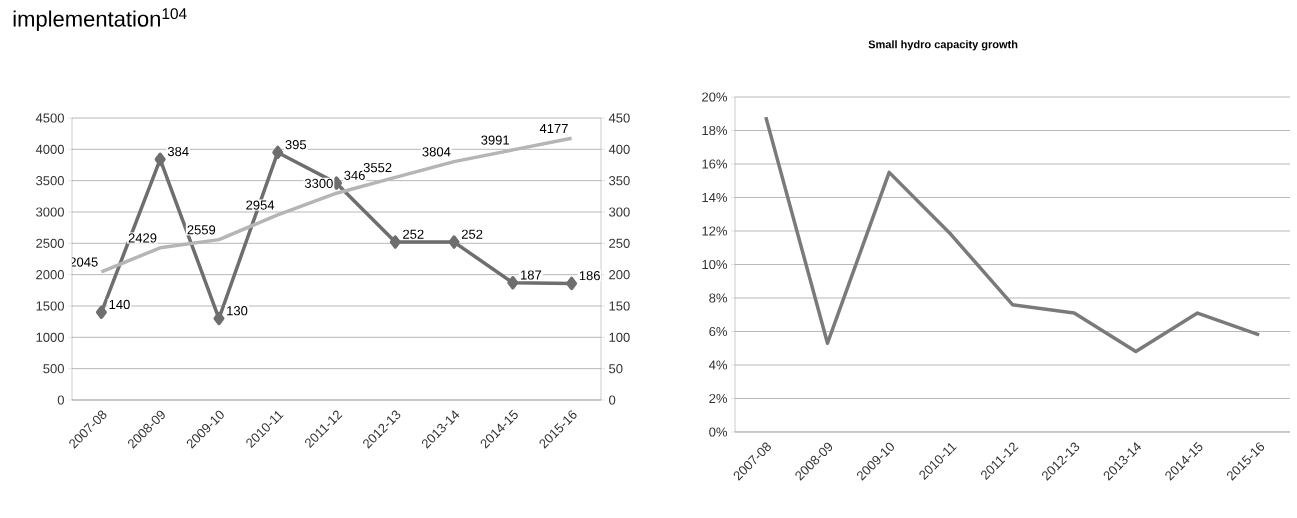 The width and height of the screenshot is (1297, 518). I want to click on data-label: 346, so click(354, 175).